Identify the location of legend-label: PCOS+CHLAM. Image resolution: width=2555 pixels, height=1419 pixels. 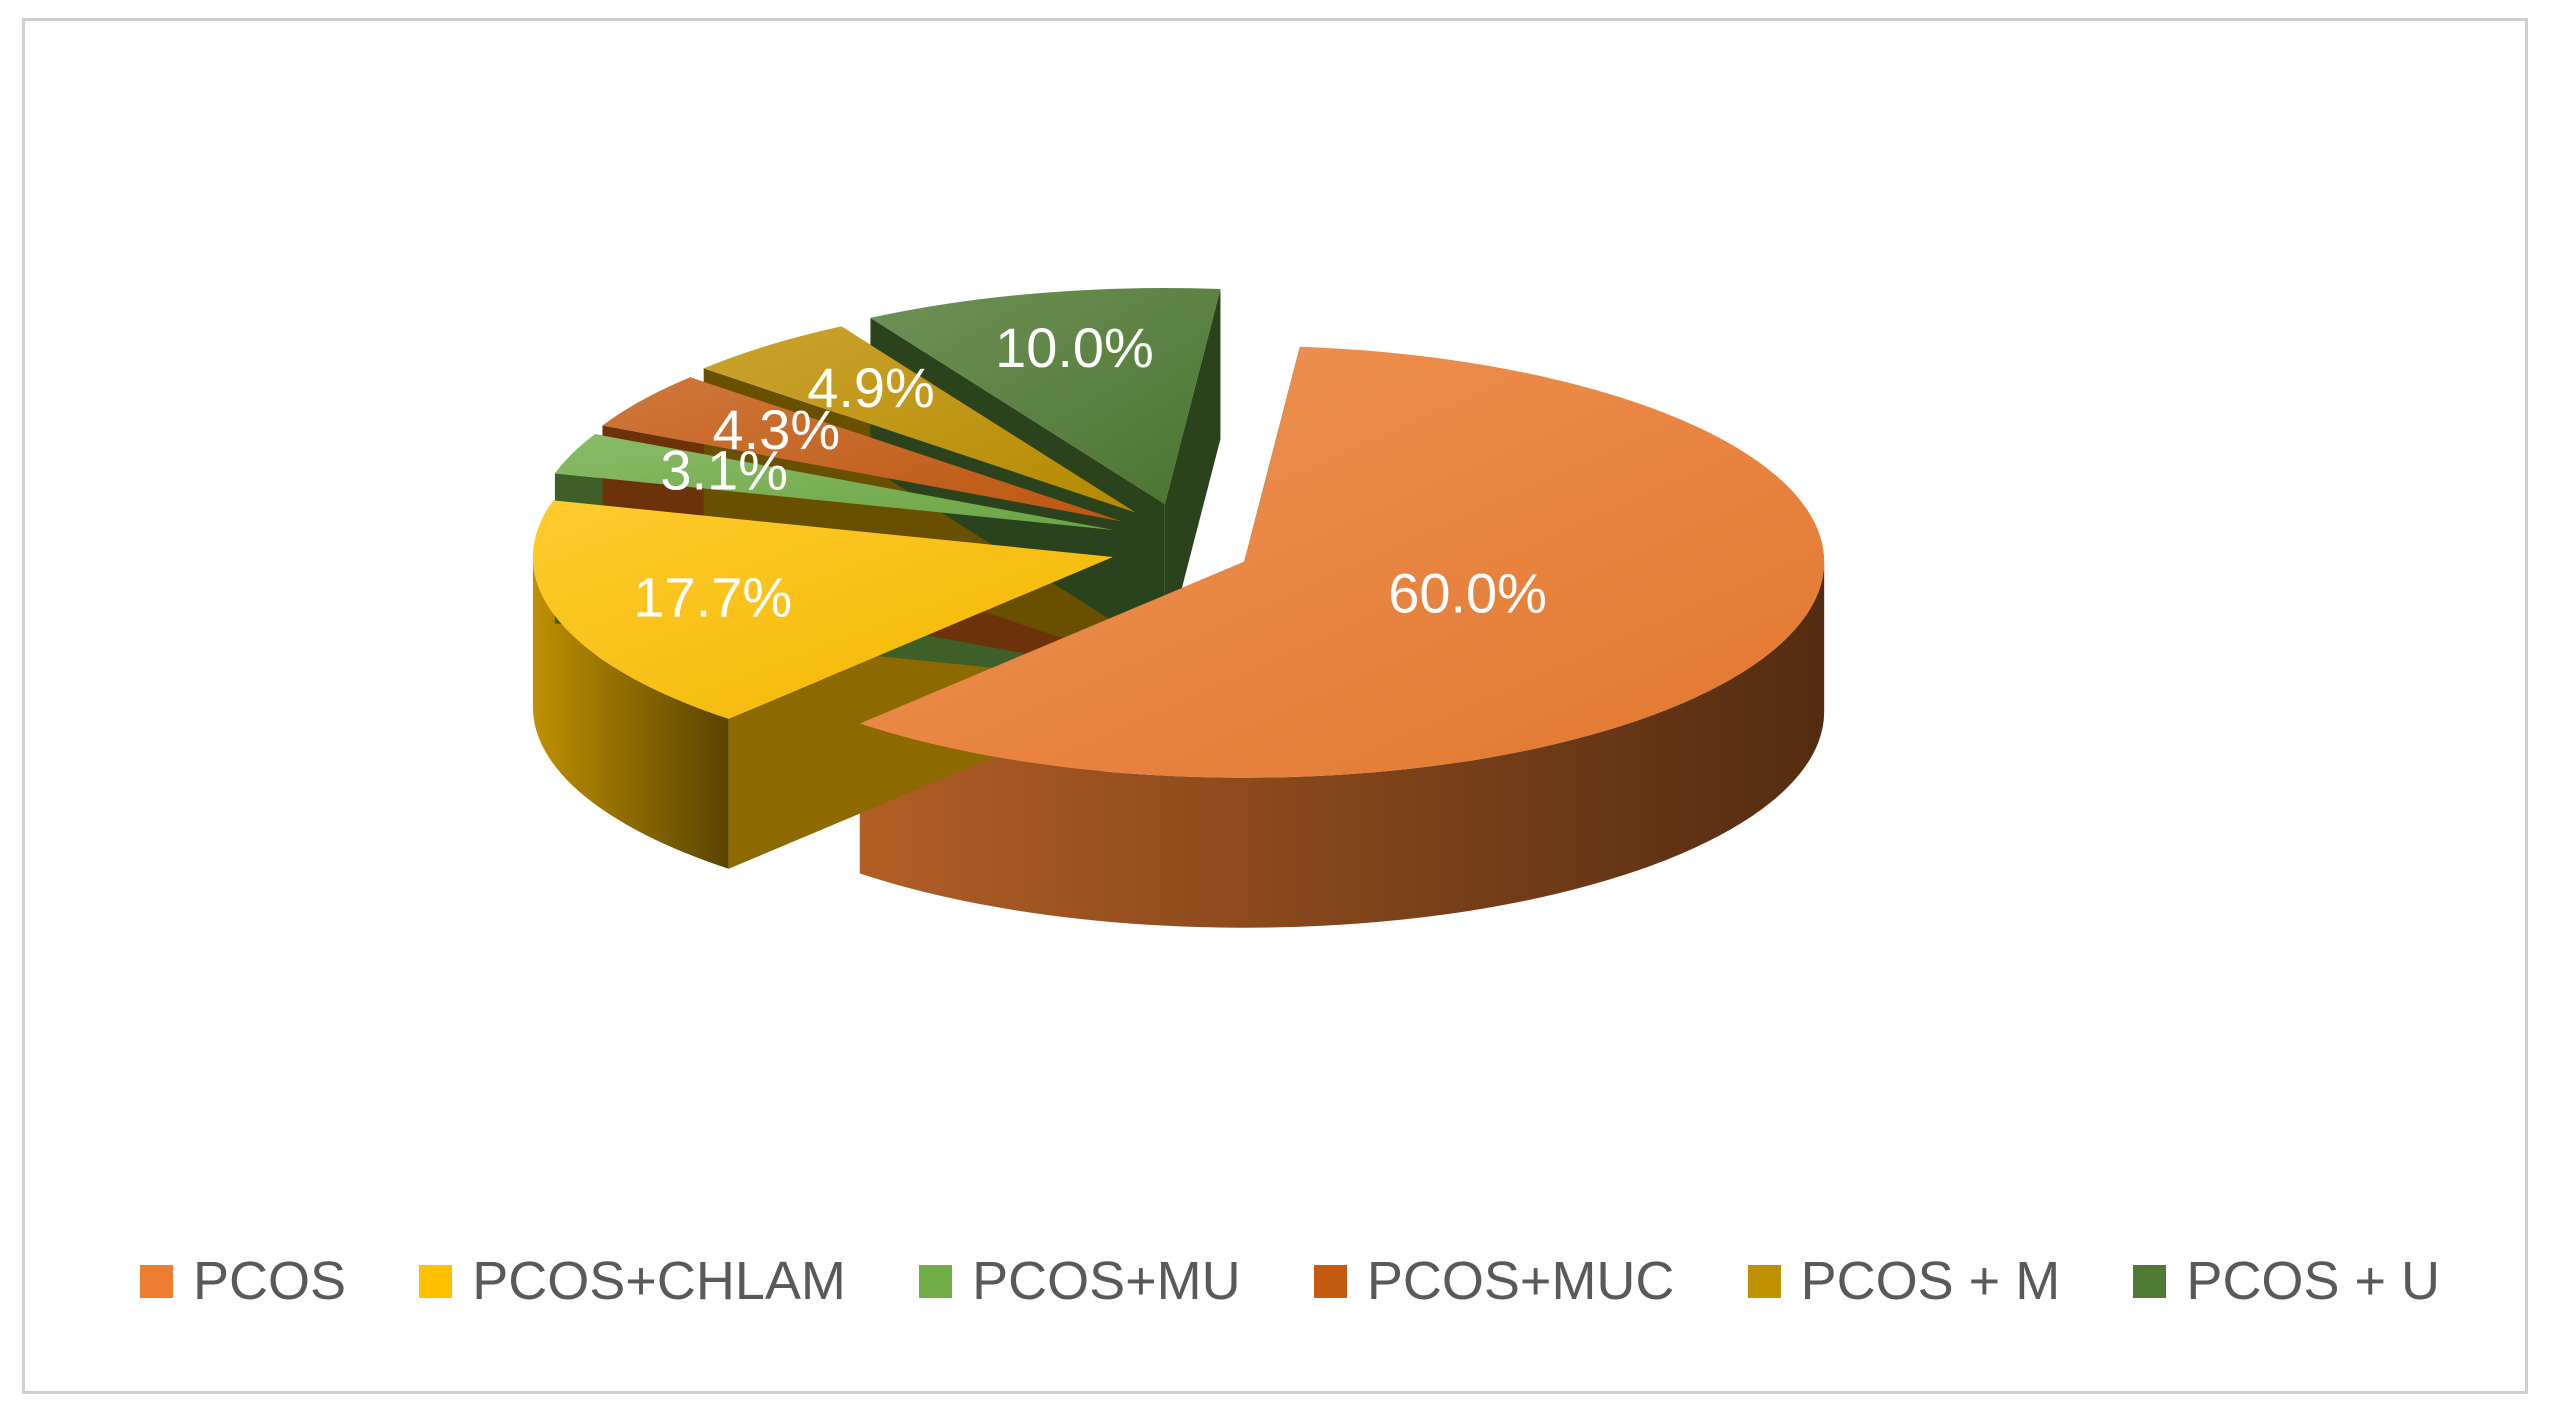
(659, 1281).